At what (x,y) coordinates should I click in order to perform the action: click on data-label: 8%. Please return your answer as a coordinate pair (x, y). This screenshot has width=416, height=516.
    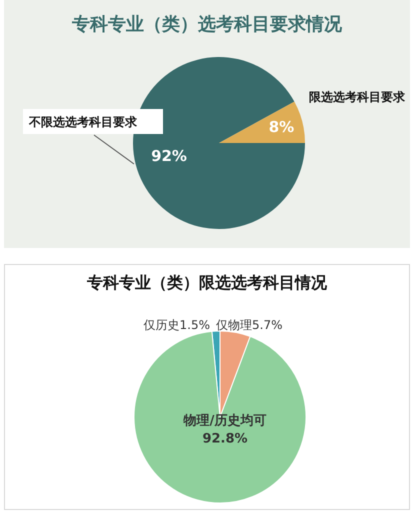
    Looking at the image, I should click on (281, 127).